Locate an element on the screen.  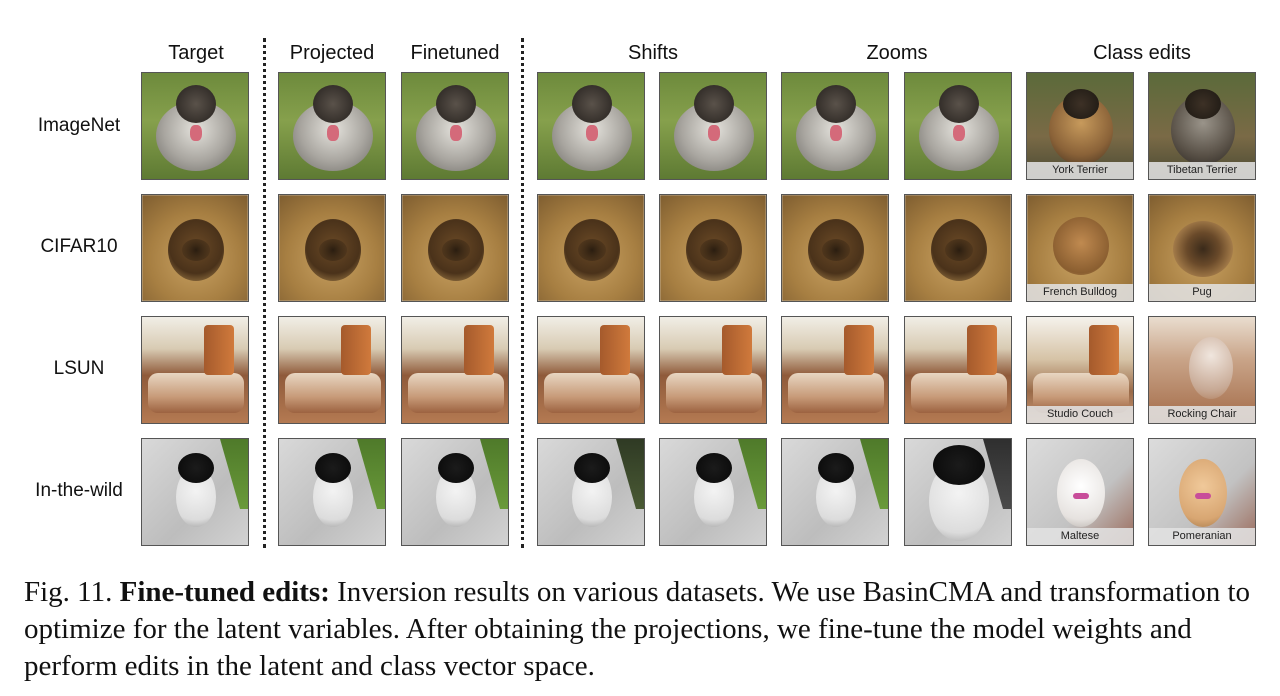
image-lsun-finetuned is located at coordinates (455, 370).